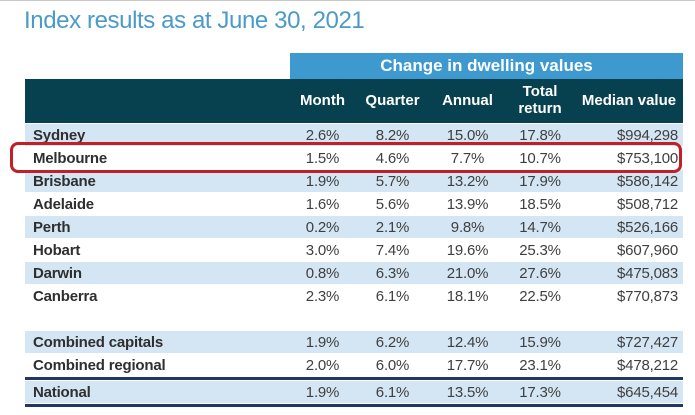 Image resolution: width=695 pixels, height=415 pixels. I want to click on quarter-value-cell: 2.1%, so click(392, 227).